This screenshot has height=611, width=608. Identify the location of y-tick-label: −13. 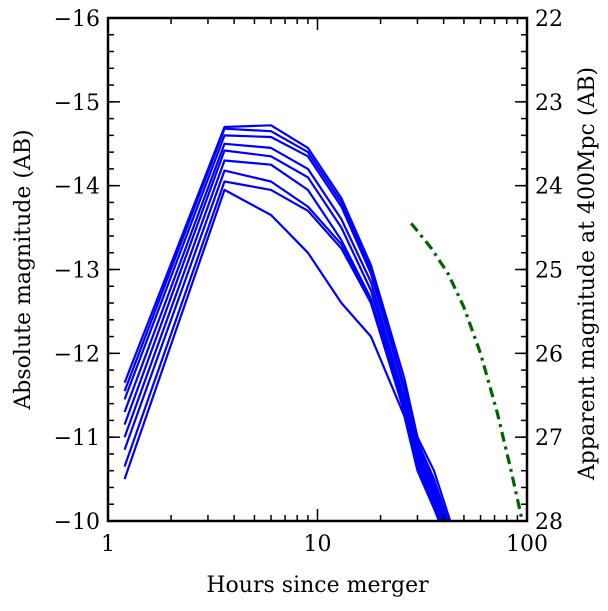
(77, 271).